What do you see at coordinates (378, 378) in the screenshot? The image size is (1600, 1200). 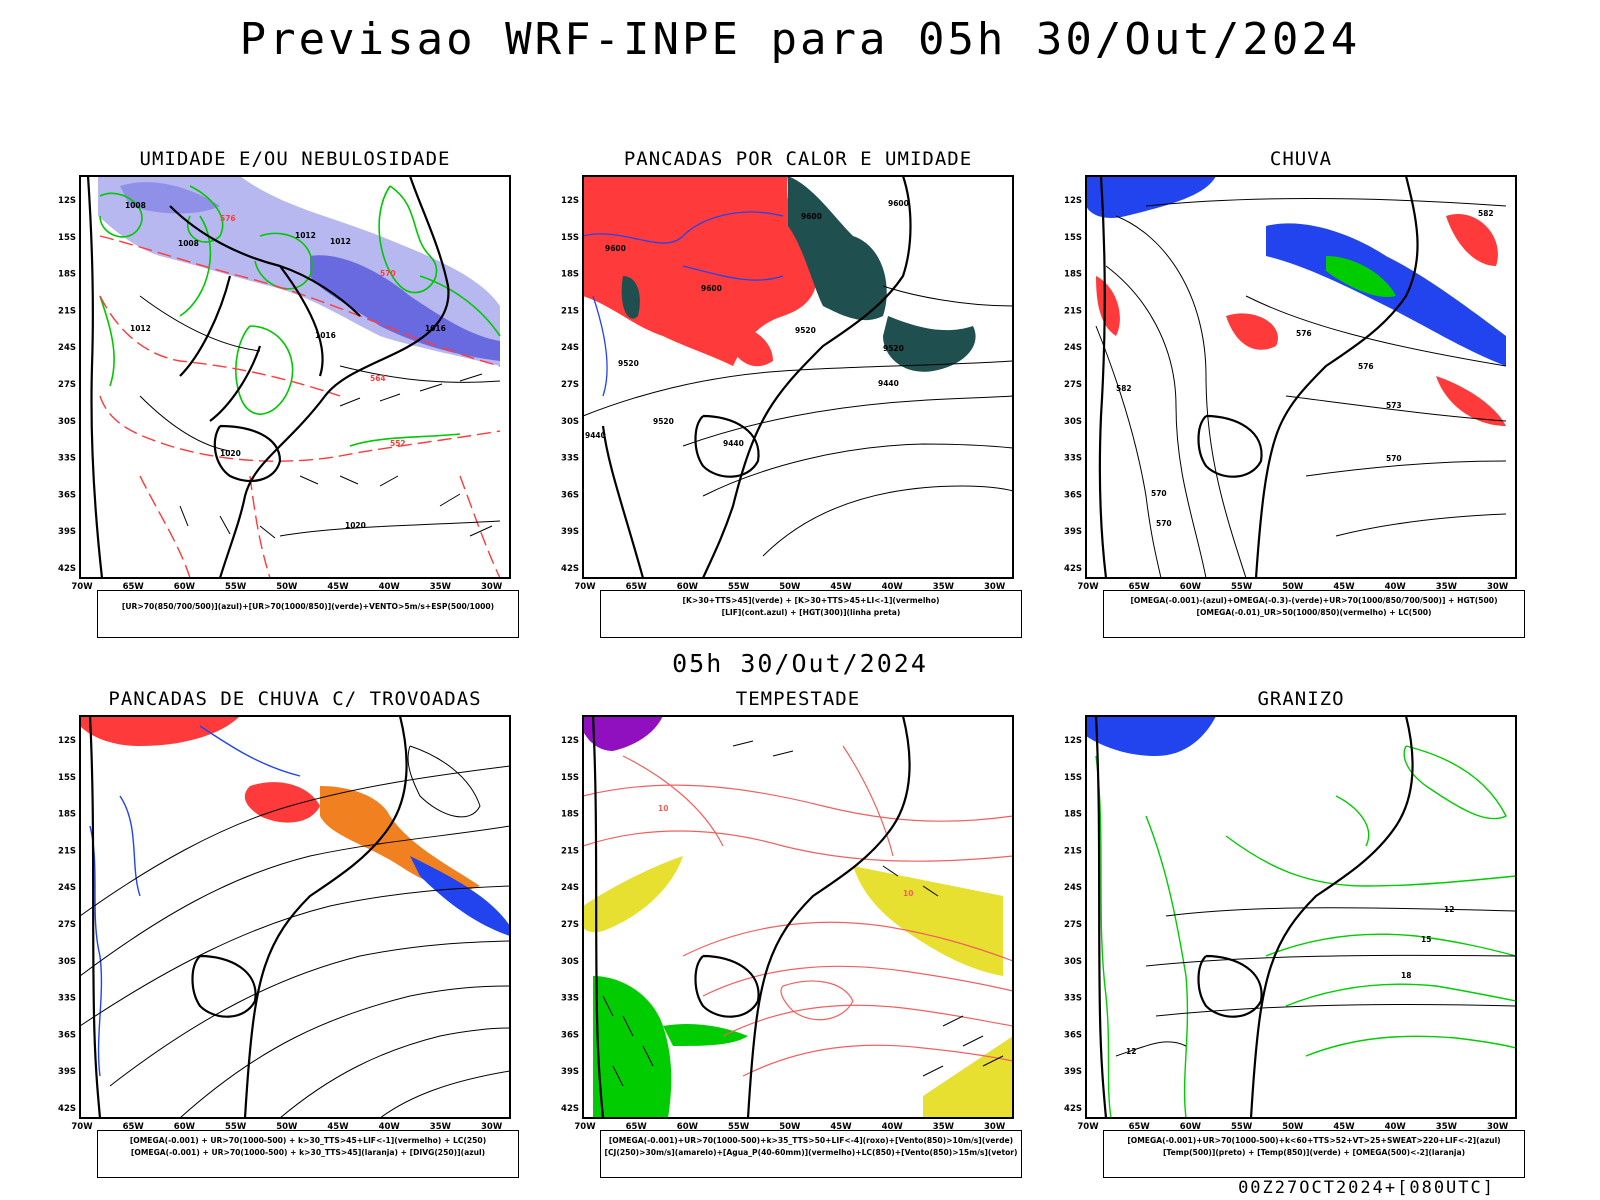 I see `contour-label: 564` at bounding box center [378, 378].